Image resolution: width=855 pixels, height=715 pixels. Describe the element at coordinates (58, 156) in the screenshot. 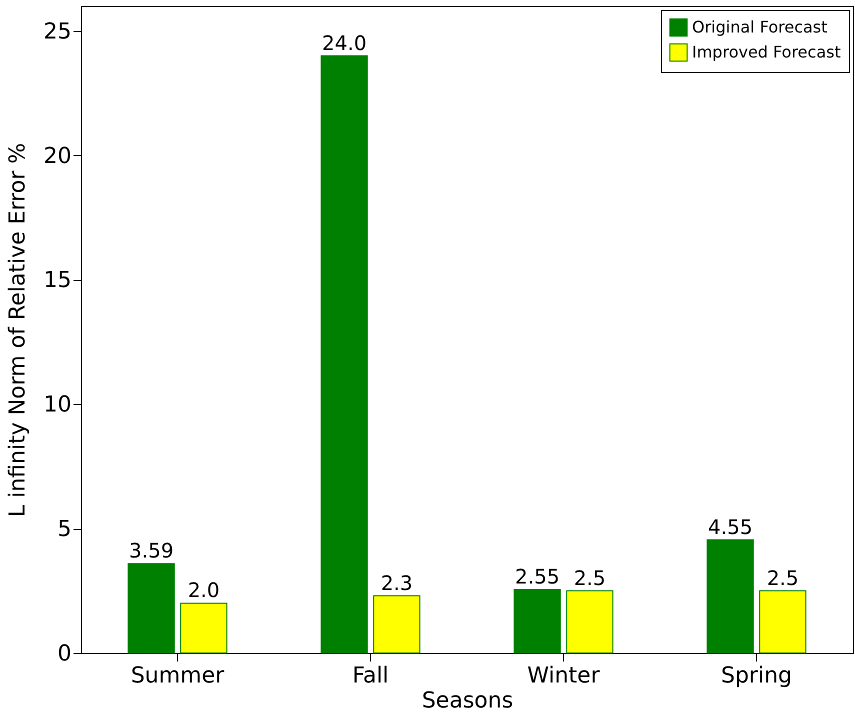

I see `y-tick-label: 20` at that location.